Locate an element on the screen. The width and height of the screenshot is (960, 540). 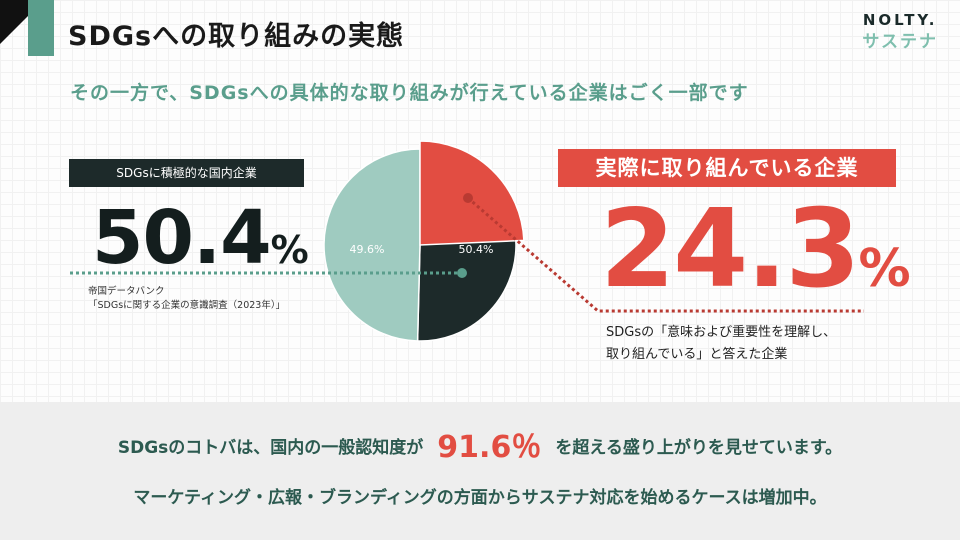
left-connector-dot is located at coordinates (462, 273).